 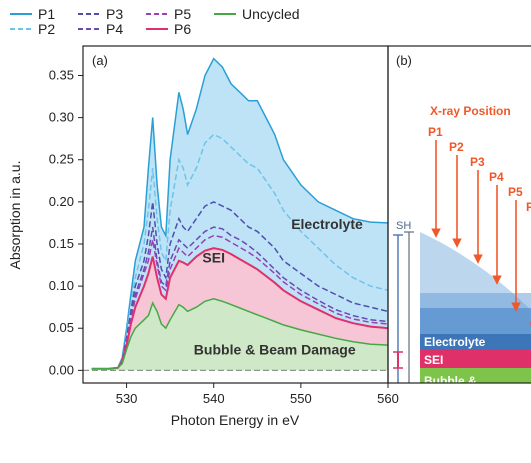 I want to click on layer-sei-label: SEI, so click(x=433, y=360).